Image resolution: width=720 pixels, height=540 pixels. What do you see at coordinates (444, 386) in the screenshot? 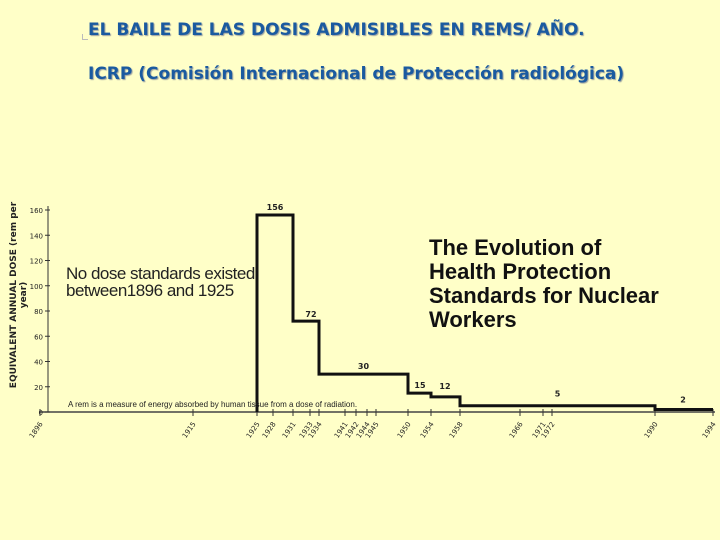
I see `step-value-label: 12` at bounding box center [444, 386].